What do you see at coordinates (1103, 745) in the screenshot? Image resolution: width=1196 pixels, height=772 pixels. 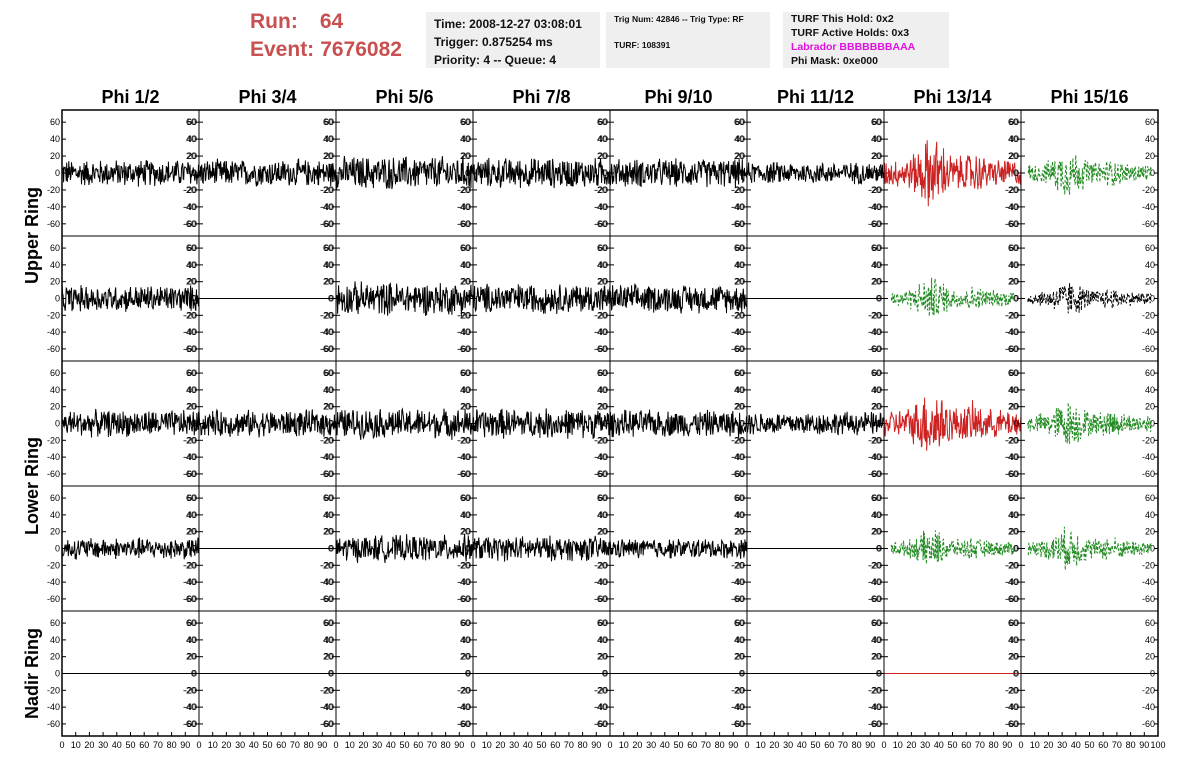 I see `x-tick-label: 60` at bounding box center [1103, 745].